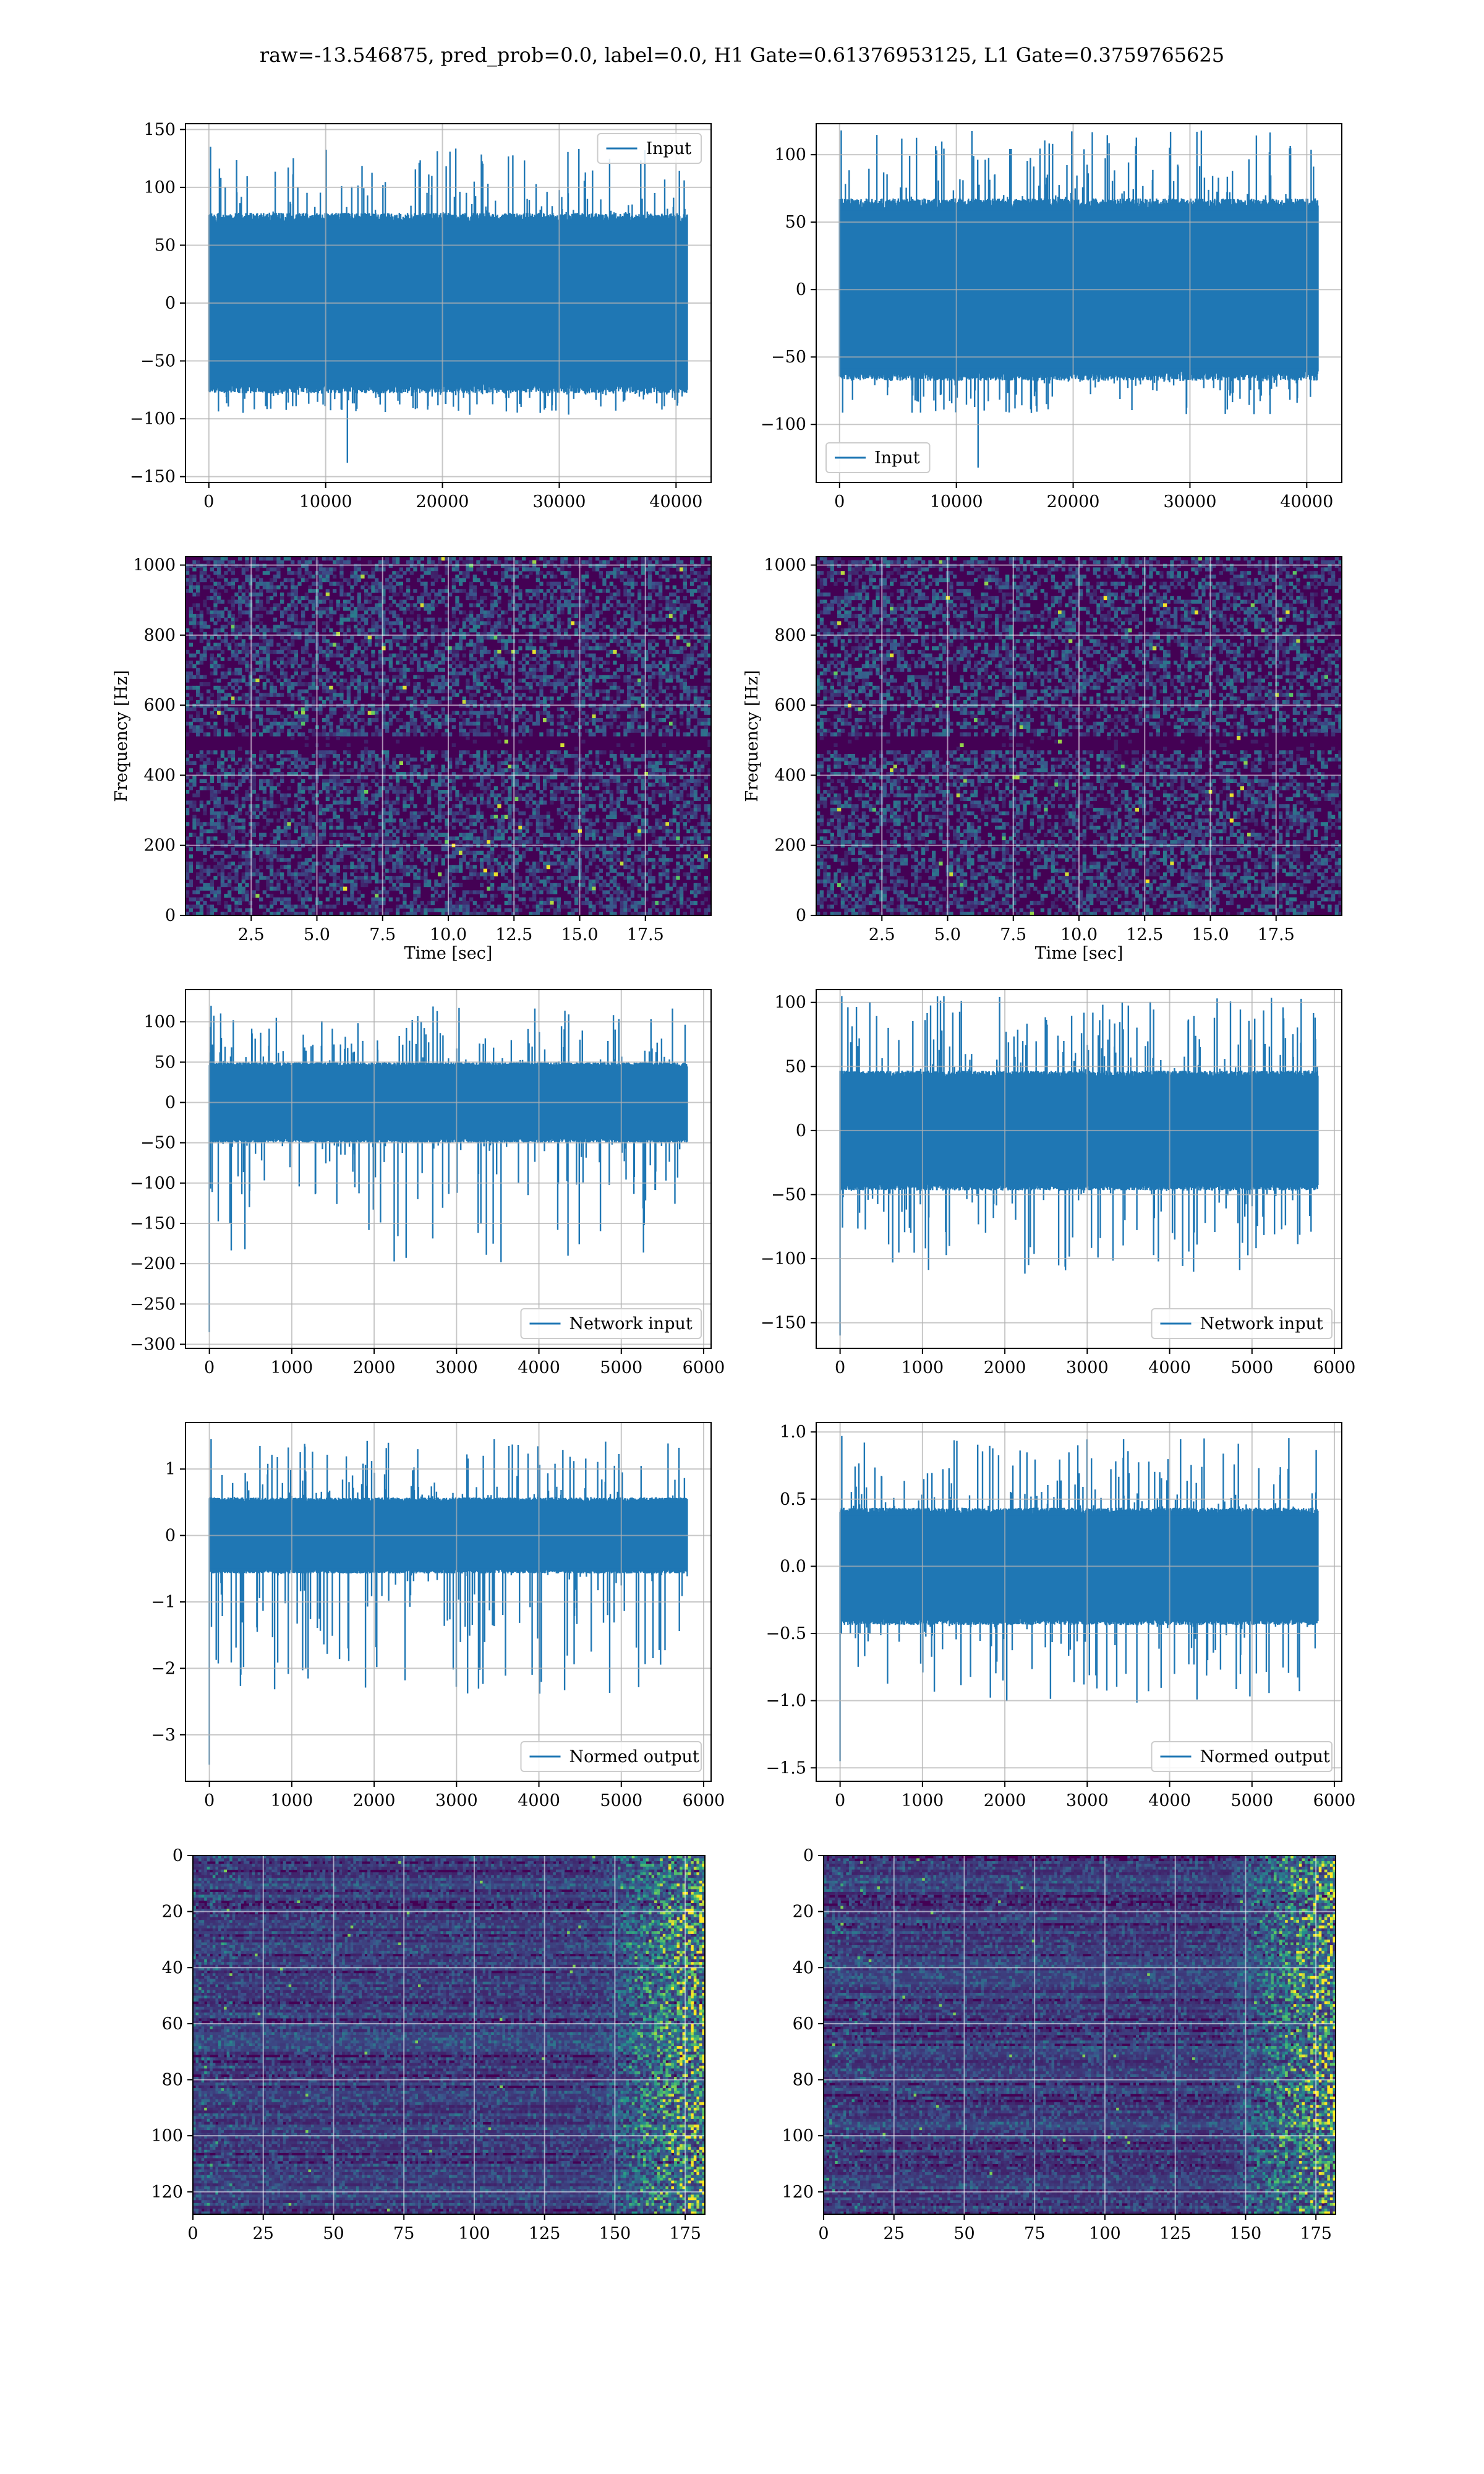 Image resolution: width=1484 pixels, height=2474 pixels. What do you see at coordinates (1210, 934) in the screenshot?
I see `l1-spectrogram-xtick-label-5: 15.0` at bounding box center [1210, 934].